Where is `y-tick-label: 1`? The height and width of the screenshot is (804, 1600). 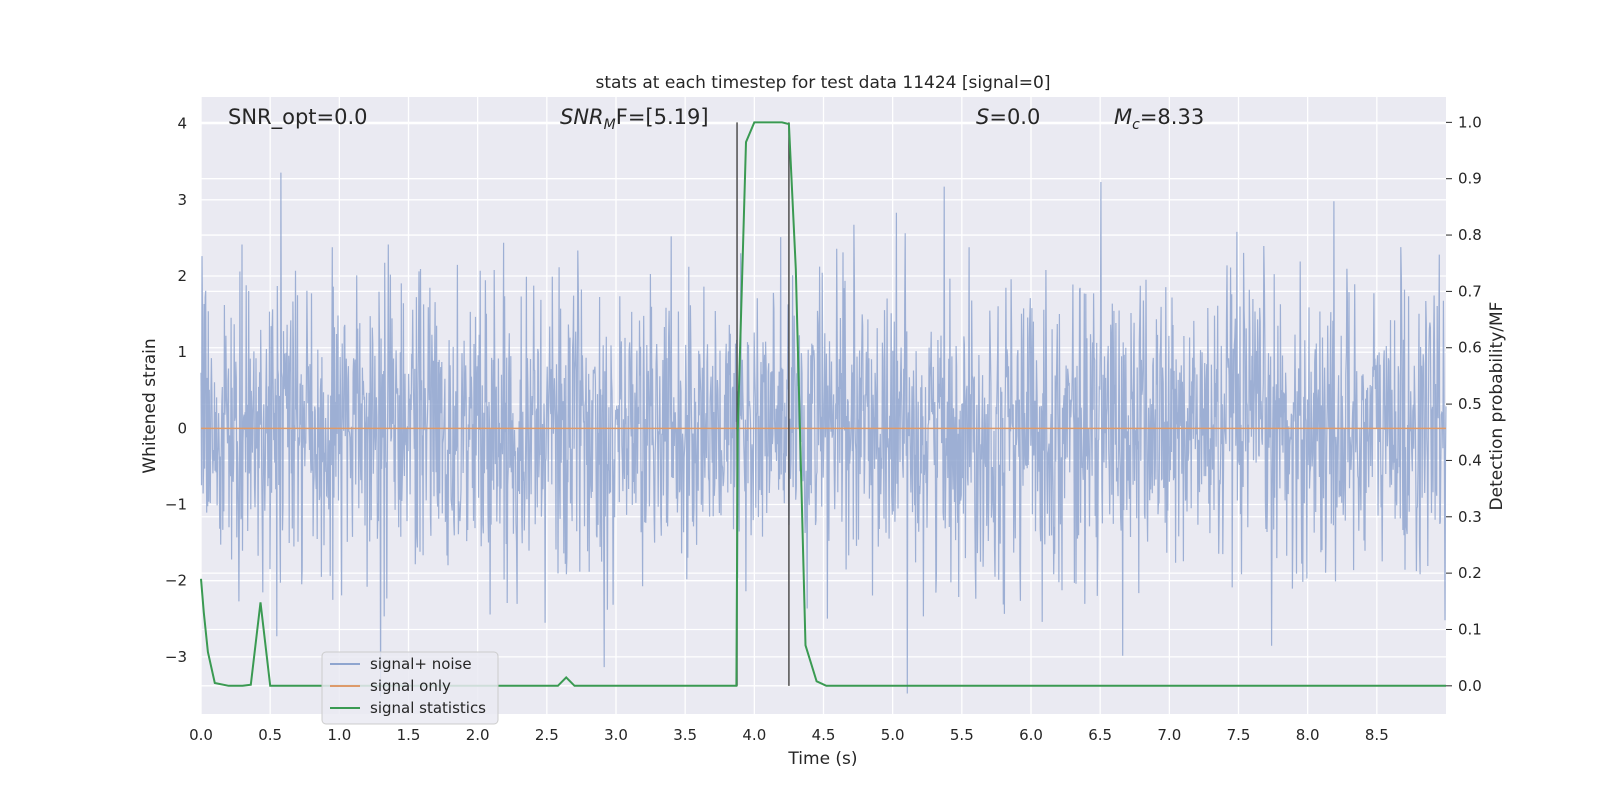 y-tick-label: 1 is located at coordinates (182, 352).